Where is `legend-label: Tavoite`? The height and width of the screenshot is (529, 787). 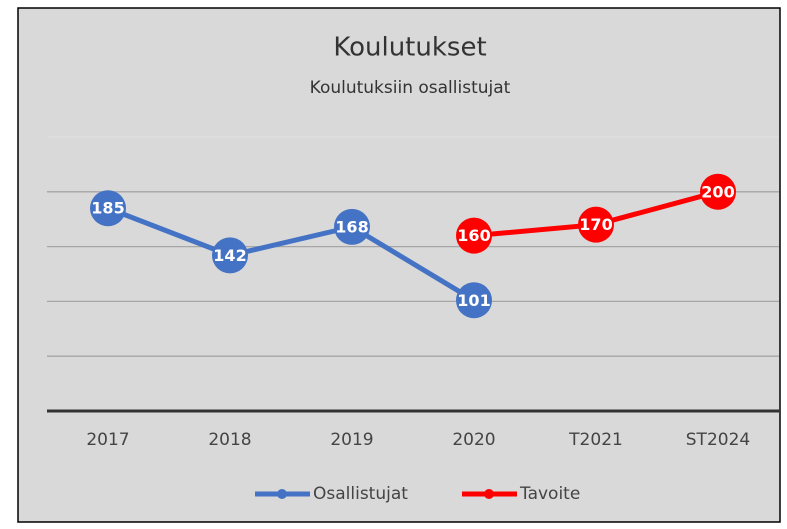 legend-label: Tavoite is located at coordinates (549, 494).